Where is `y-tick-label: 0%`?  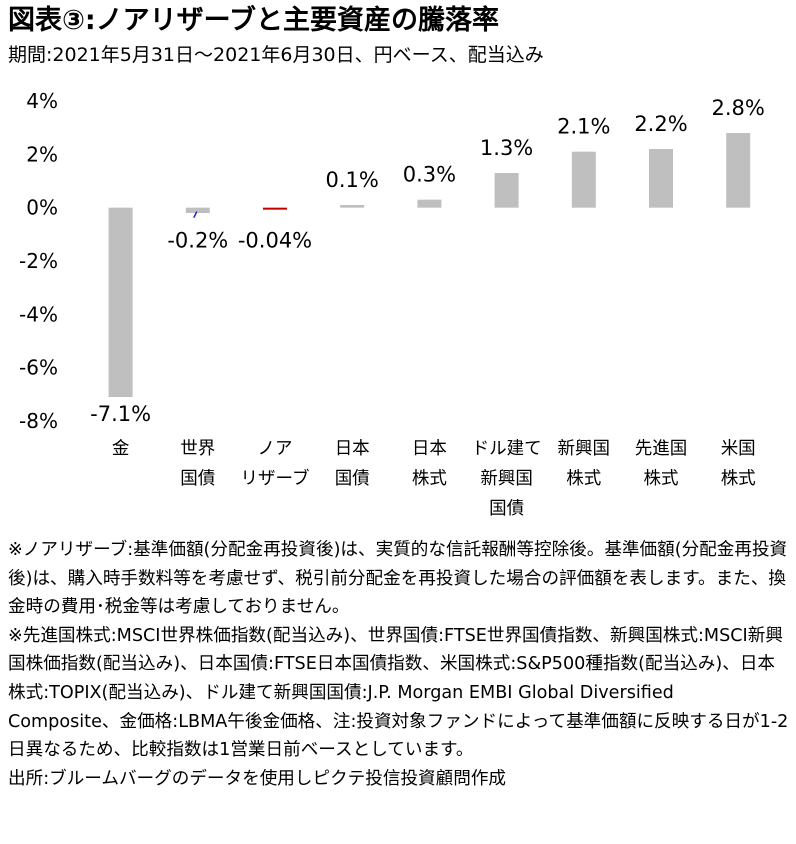 y-tick-label: 0% is located at coordinates (42, 208).